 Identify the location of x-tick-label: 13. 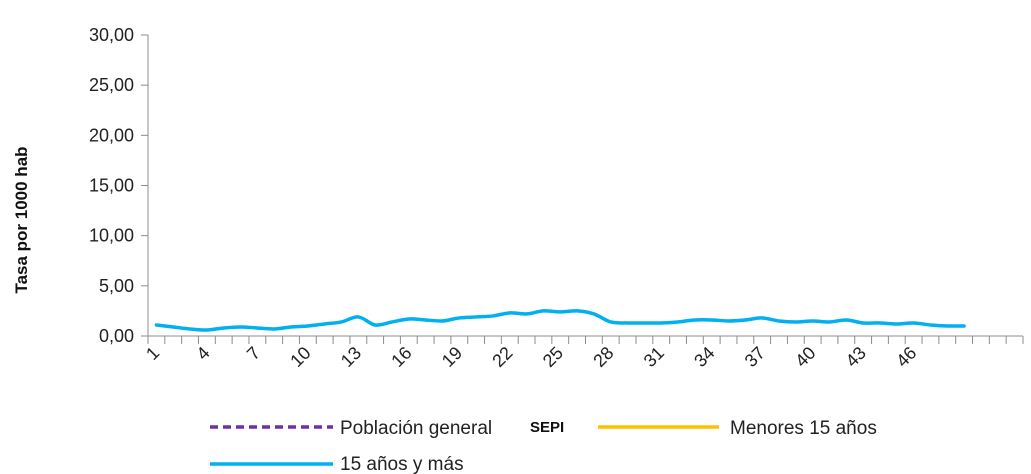
(351, 357).